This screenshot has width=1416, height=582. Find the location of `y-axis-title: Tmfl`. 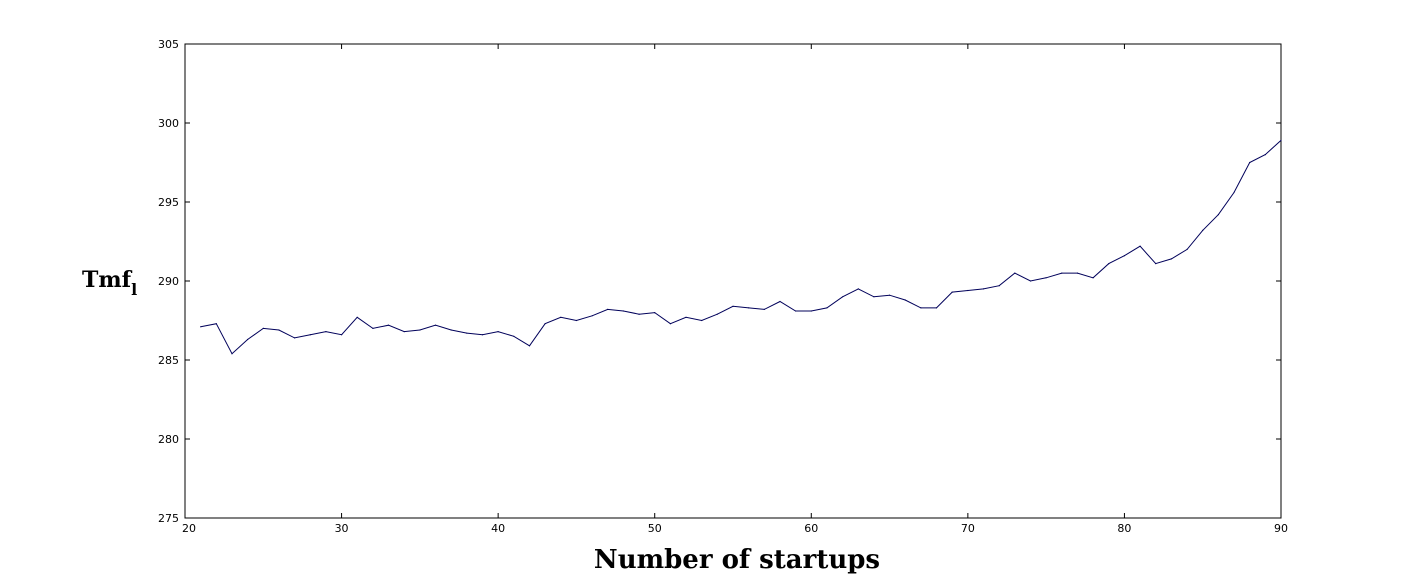

y-axis-title: Tmfl is located at coordinates (109, 283).